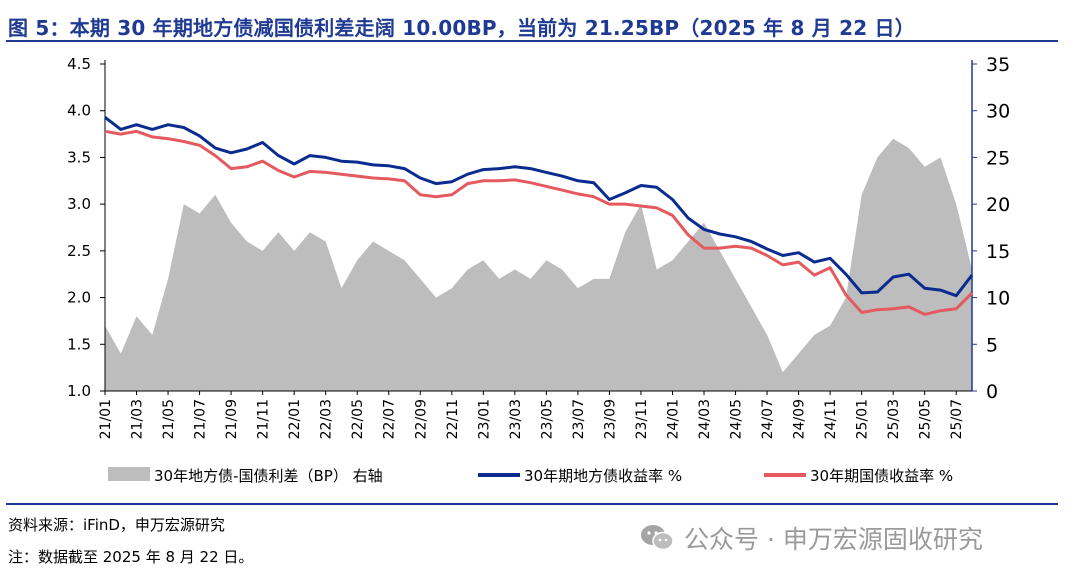 Image resolution: width=1078 pixels, height=580 pixels. Describe the element at coordinates (131, 557) in the screenshot. I see `data-note: 注：数据截至 2025 年 8 月 22 日。` at that location.